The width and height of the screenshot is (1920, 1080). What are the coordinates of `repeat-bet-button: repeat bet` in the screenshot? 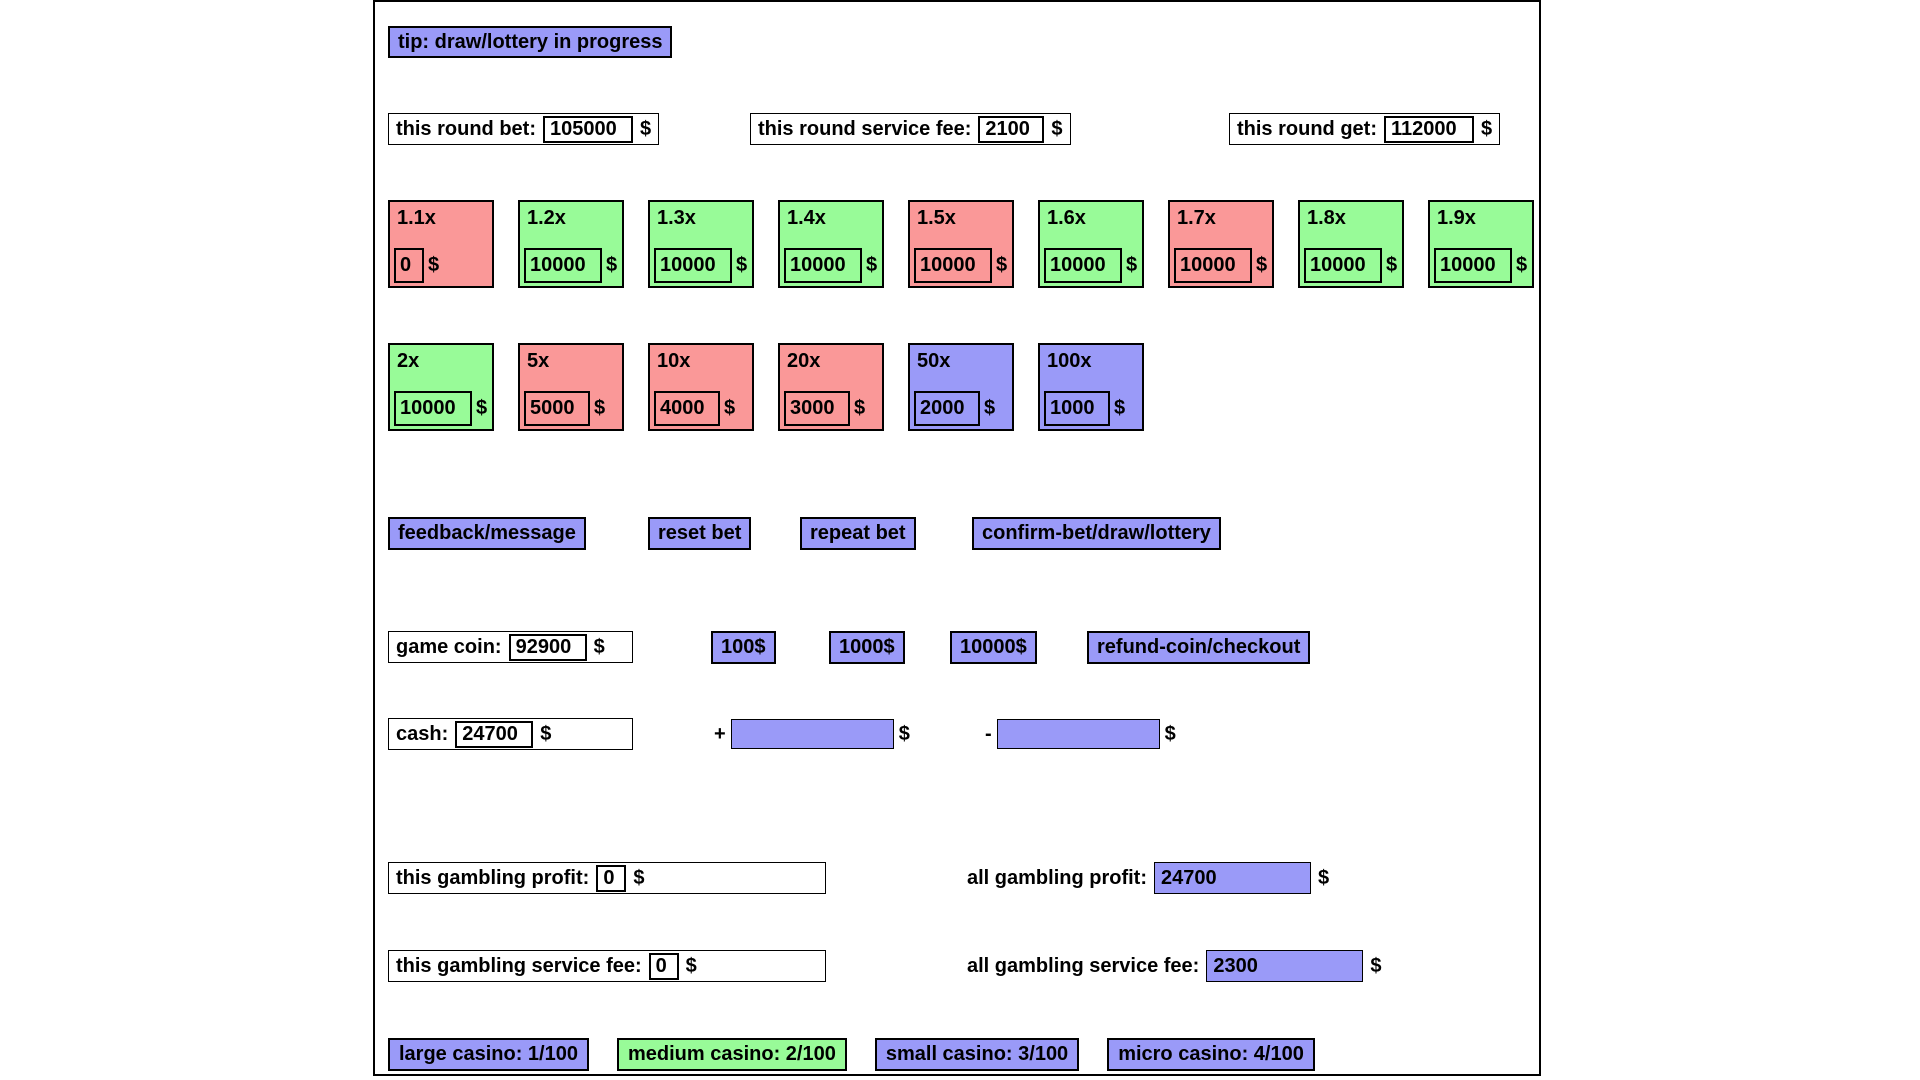 It's located at (858, 533).